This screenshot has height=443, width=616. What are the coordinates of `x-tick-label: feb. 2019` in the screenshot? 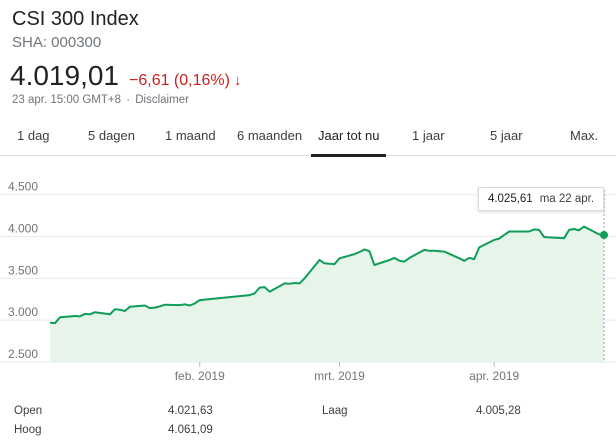 It's located at (200, 376).